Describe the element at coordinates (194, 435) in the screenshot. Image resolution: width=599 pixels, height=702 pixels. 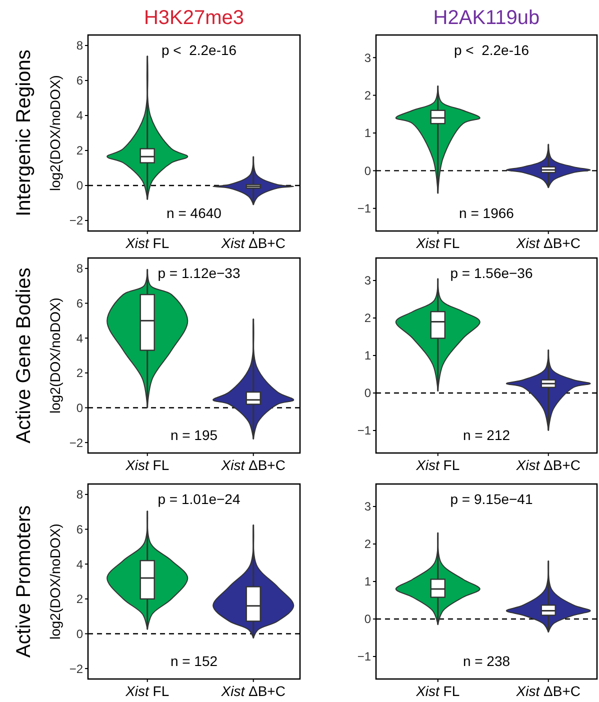
I see `annotation: n = 195` at that location.